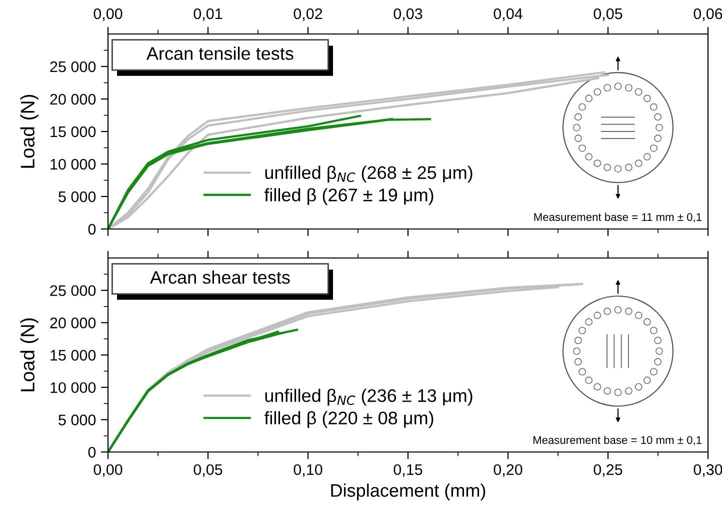 This screenshot has height=519, width=722. What do you see at coordinates (617, 441) in the screenshot?
I see `annotation: Measurement base = 10 mm ± 0,1` at bounding box center [617, 441].